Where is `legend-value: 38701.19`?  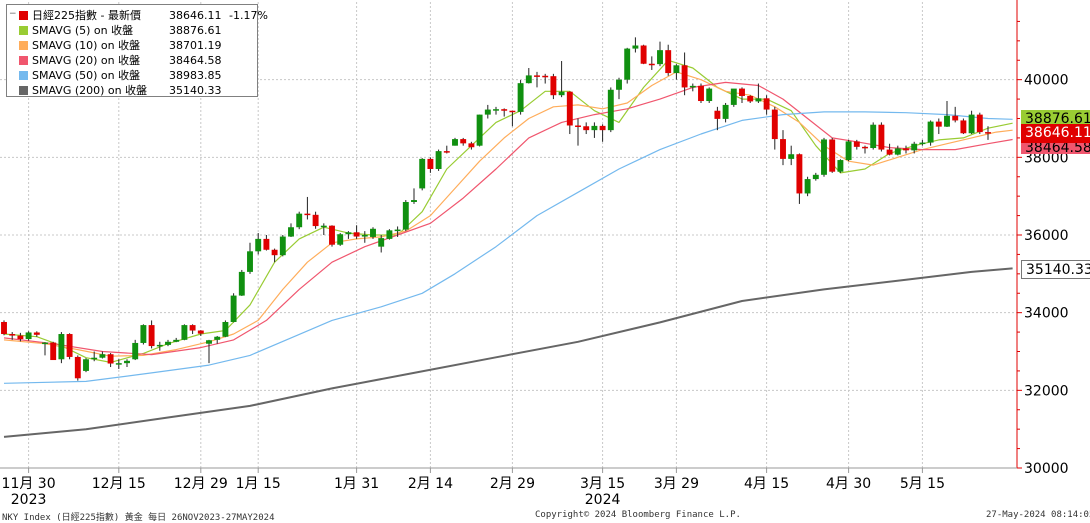 legend-value: 38701.19 is located at coordinates (195, 45).